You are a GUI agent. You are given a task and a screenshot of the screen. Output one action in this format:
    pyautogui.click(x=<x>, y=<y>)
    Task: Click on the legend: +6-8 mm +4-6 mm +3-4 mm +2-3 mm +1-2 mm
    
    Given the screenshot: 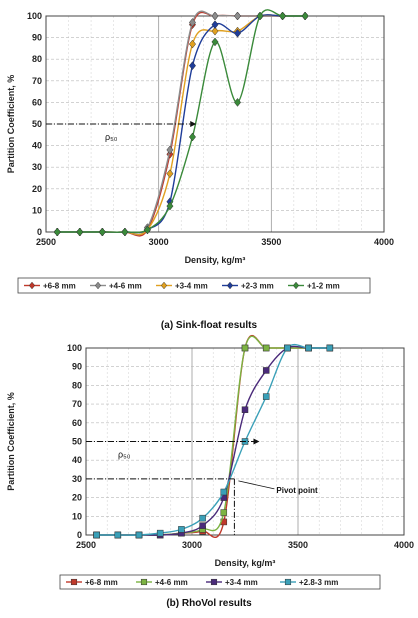 What is the action you would take?
    pyautogui.click(x=194, y=285)
    